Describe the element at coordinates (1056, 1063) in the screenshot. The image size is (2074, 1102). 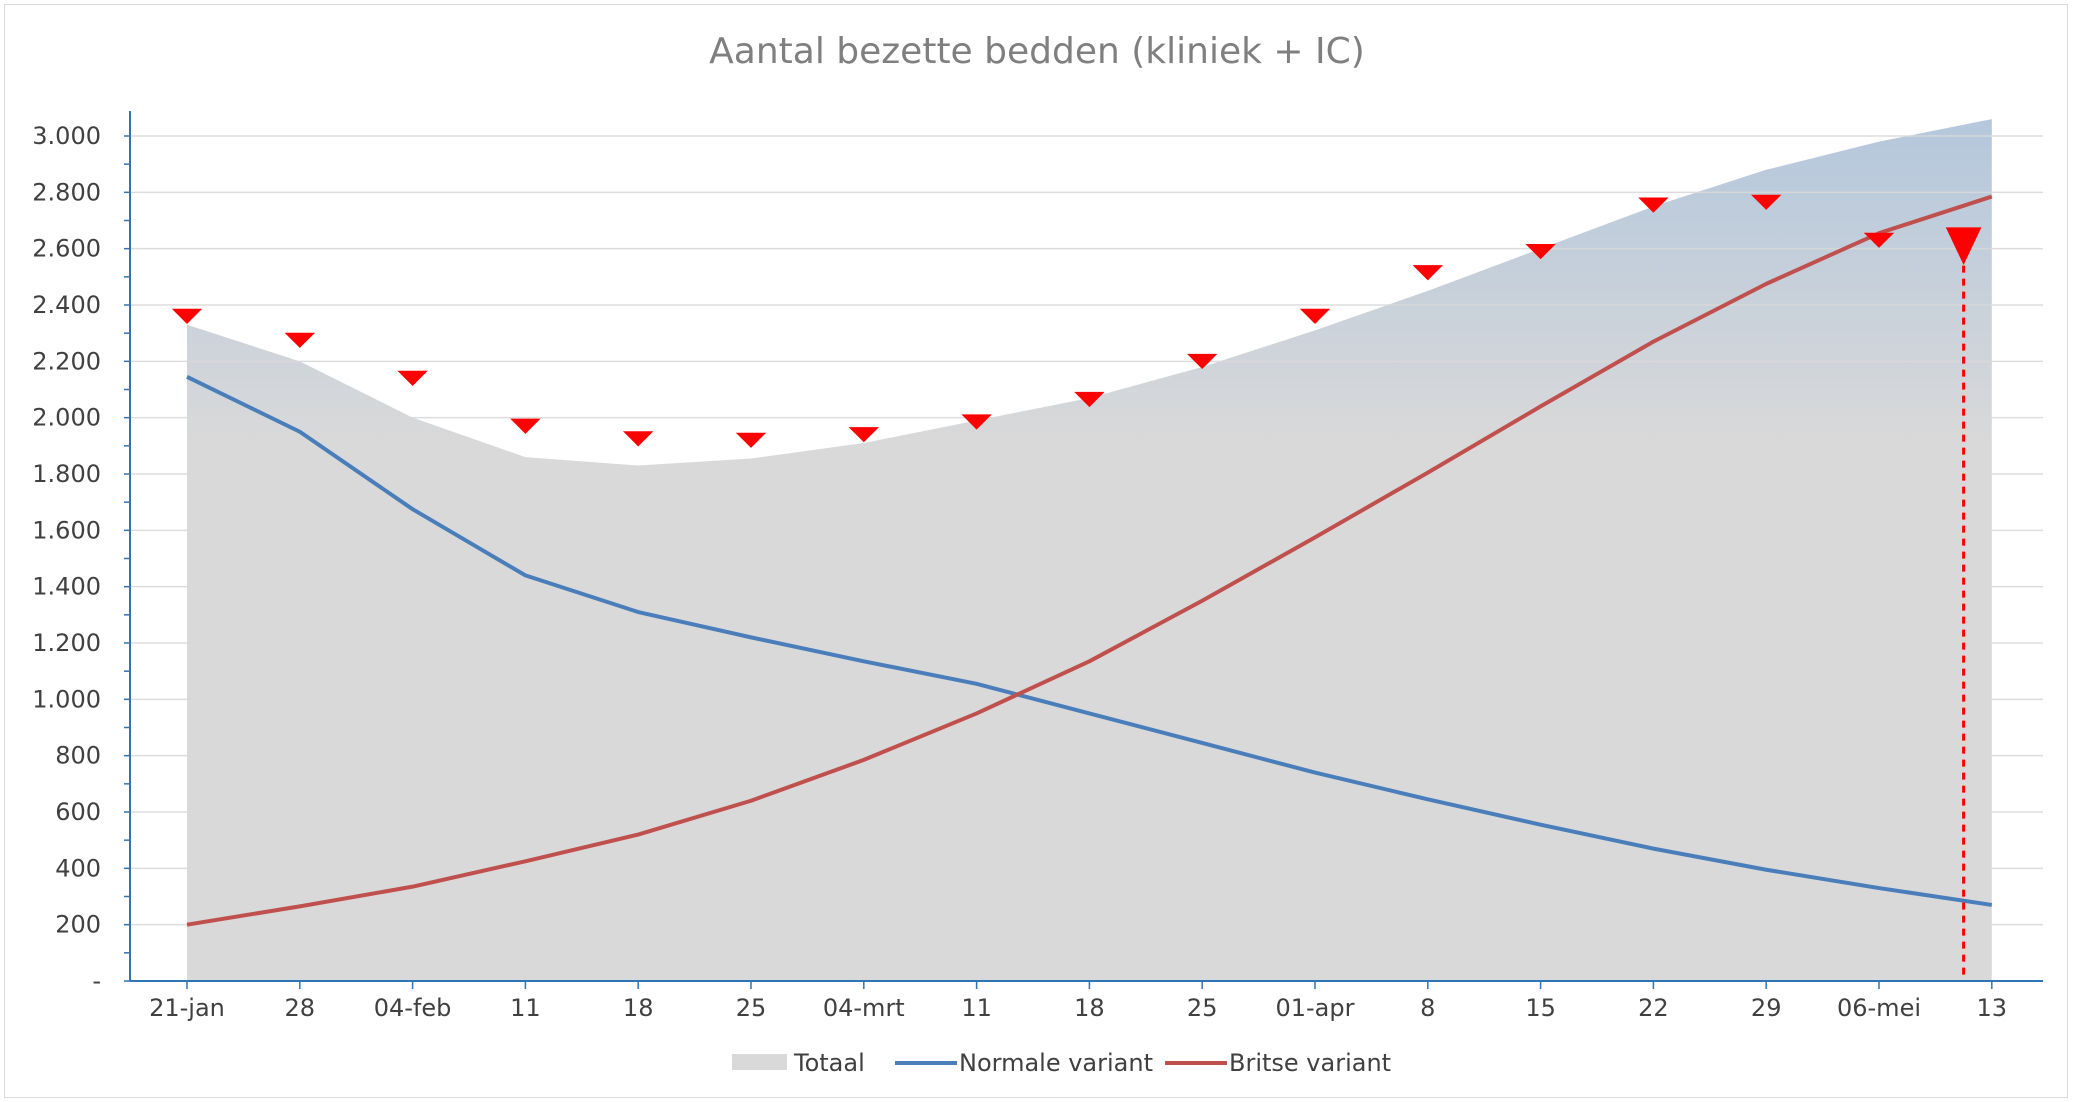
I see `legend-label-normale-variant: Normale variant` at that location.